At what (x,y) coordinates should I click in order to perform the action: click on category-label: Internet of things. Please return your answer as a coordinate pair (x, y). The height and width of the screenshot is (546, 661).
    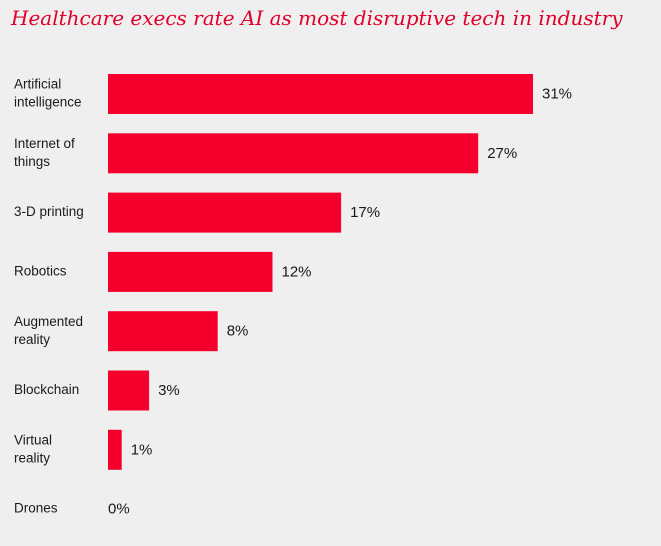
    Looking at the image, I should click on (44, 152).